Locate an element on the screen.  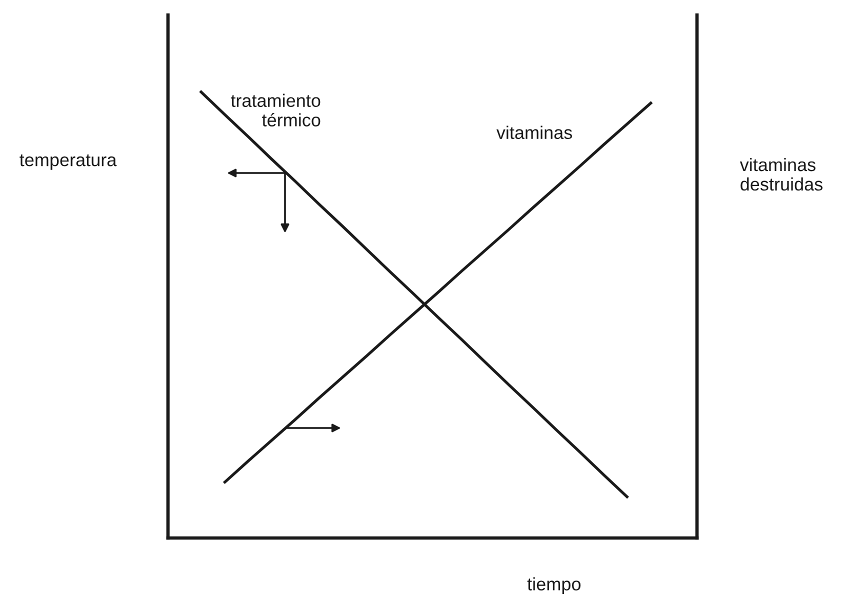
series-label: tratamiento térmico is located at coordinates (275, 110).